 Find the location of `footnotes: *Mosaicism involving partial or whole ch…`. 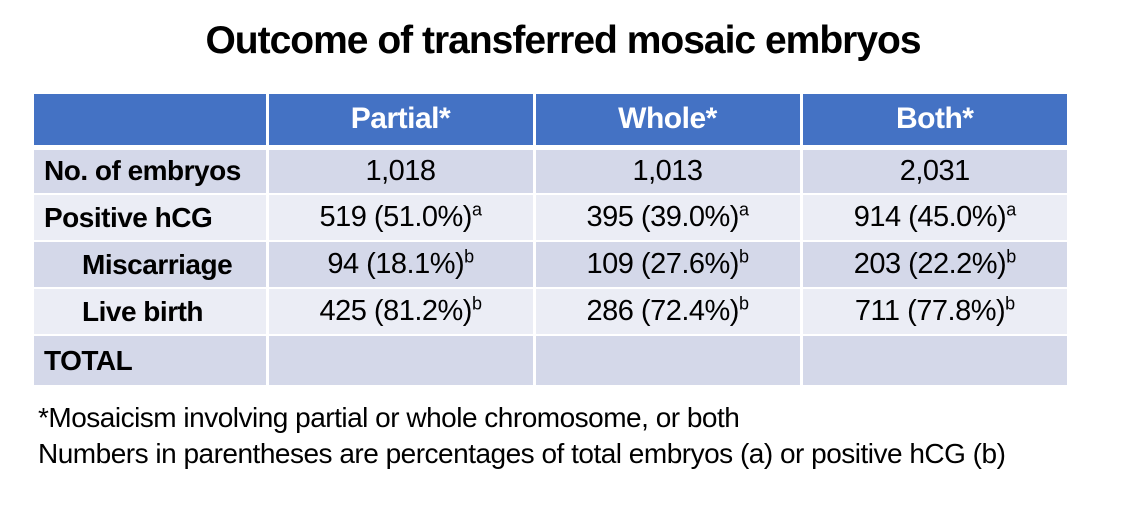

footnotes: *Mosaicism involving partial or whole ch… is located at coordinates (582, 436).